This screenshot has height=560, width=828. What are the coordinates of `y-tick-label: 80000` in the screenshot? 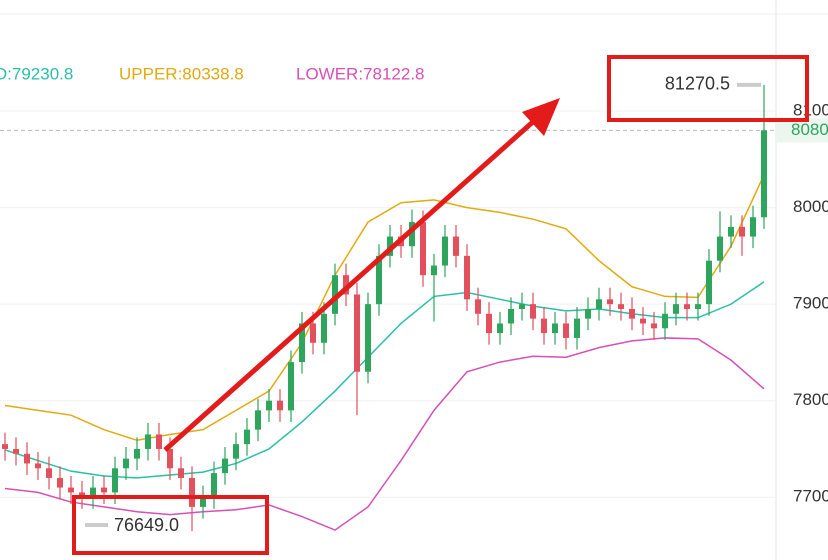 It's located at (810, 206).